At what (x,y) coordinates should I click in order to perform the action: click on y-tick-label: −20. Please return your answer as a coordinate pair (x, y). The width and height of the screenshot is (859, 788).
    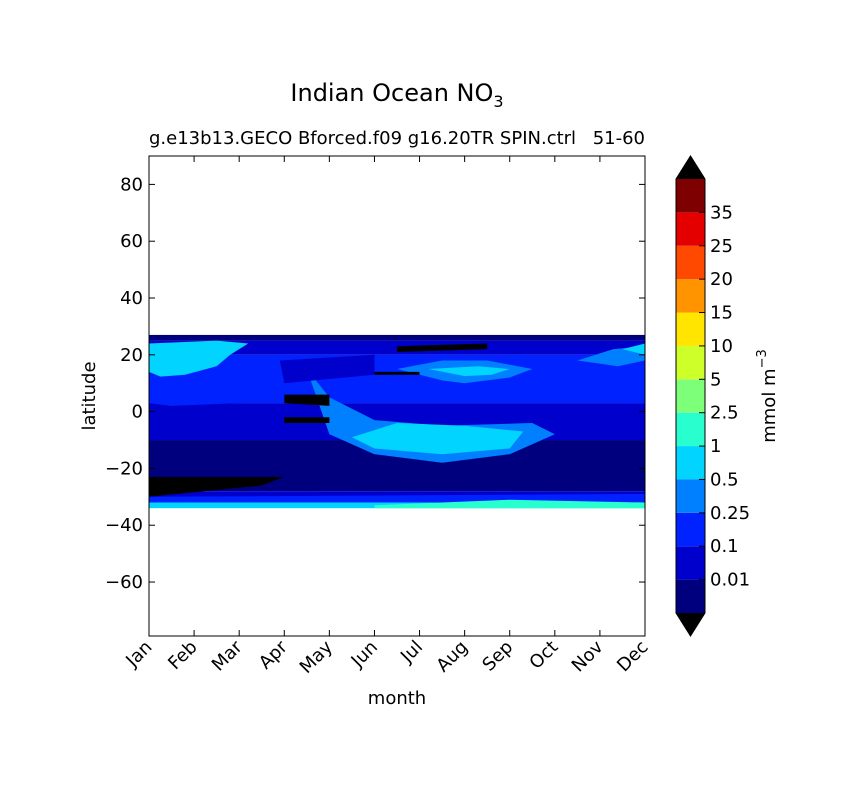
    Looking at the image, I should click on (124, 468).